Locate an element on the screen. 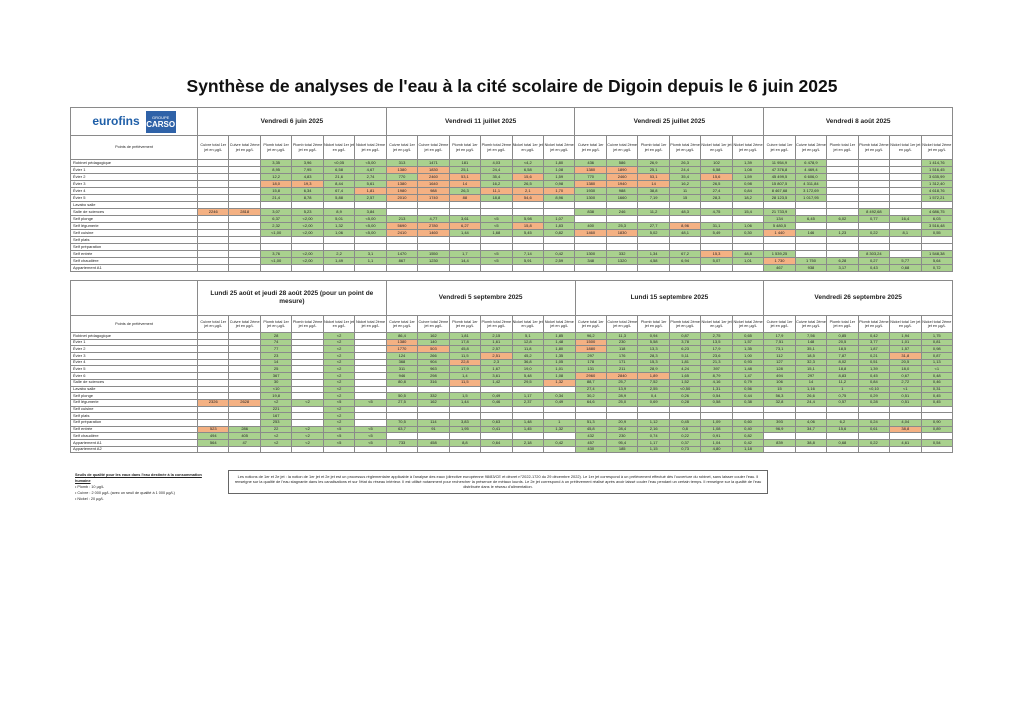 The width and height of the screenshot is (1024, 724). cell: 3,07 is located at coordinates (276, 212).